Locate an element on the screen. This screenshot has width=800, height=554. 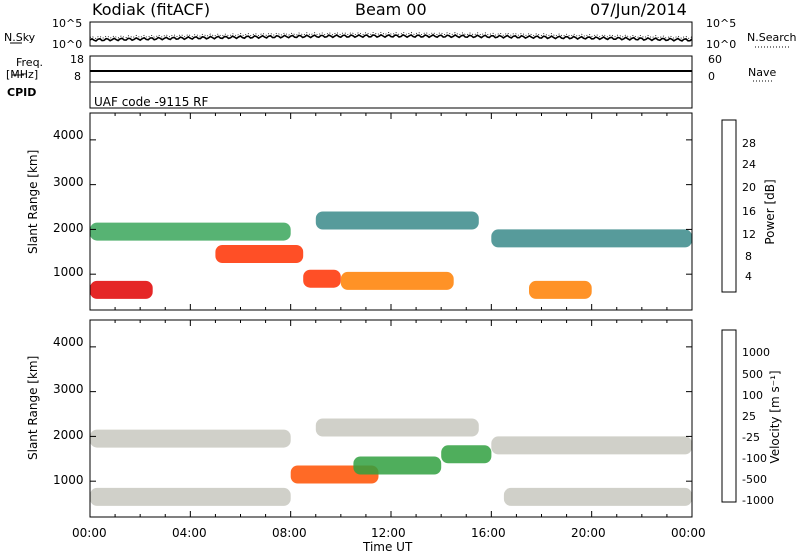
xtick-2000: 20:00 is located at coordinates (588, 533).